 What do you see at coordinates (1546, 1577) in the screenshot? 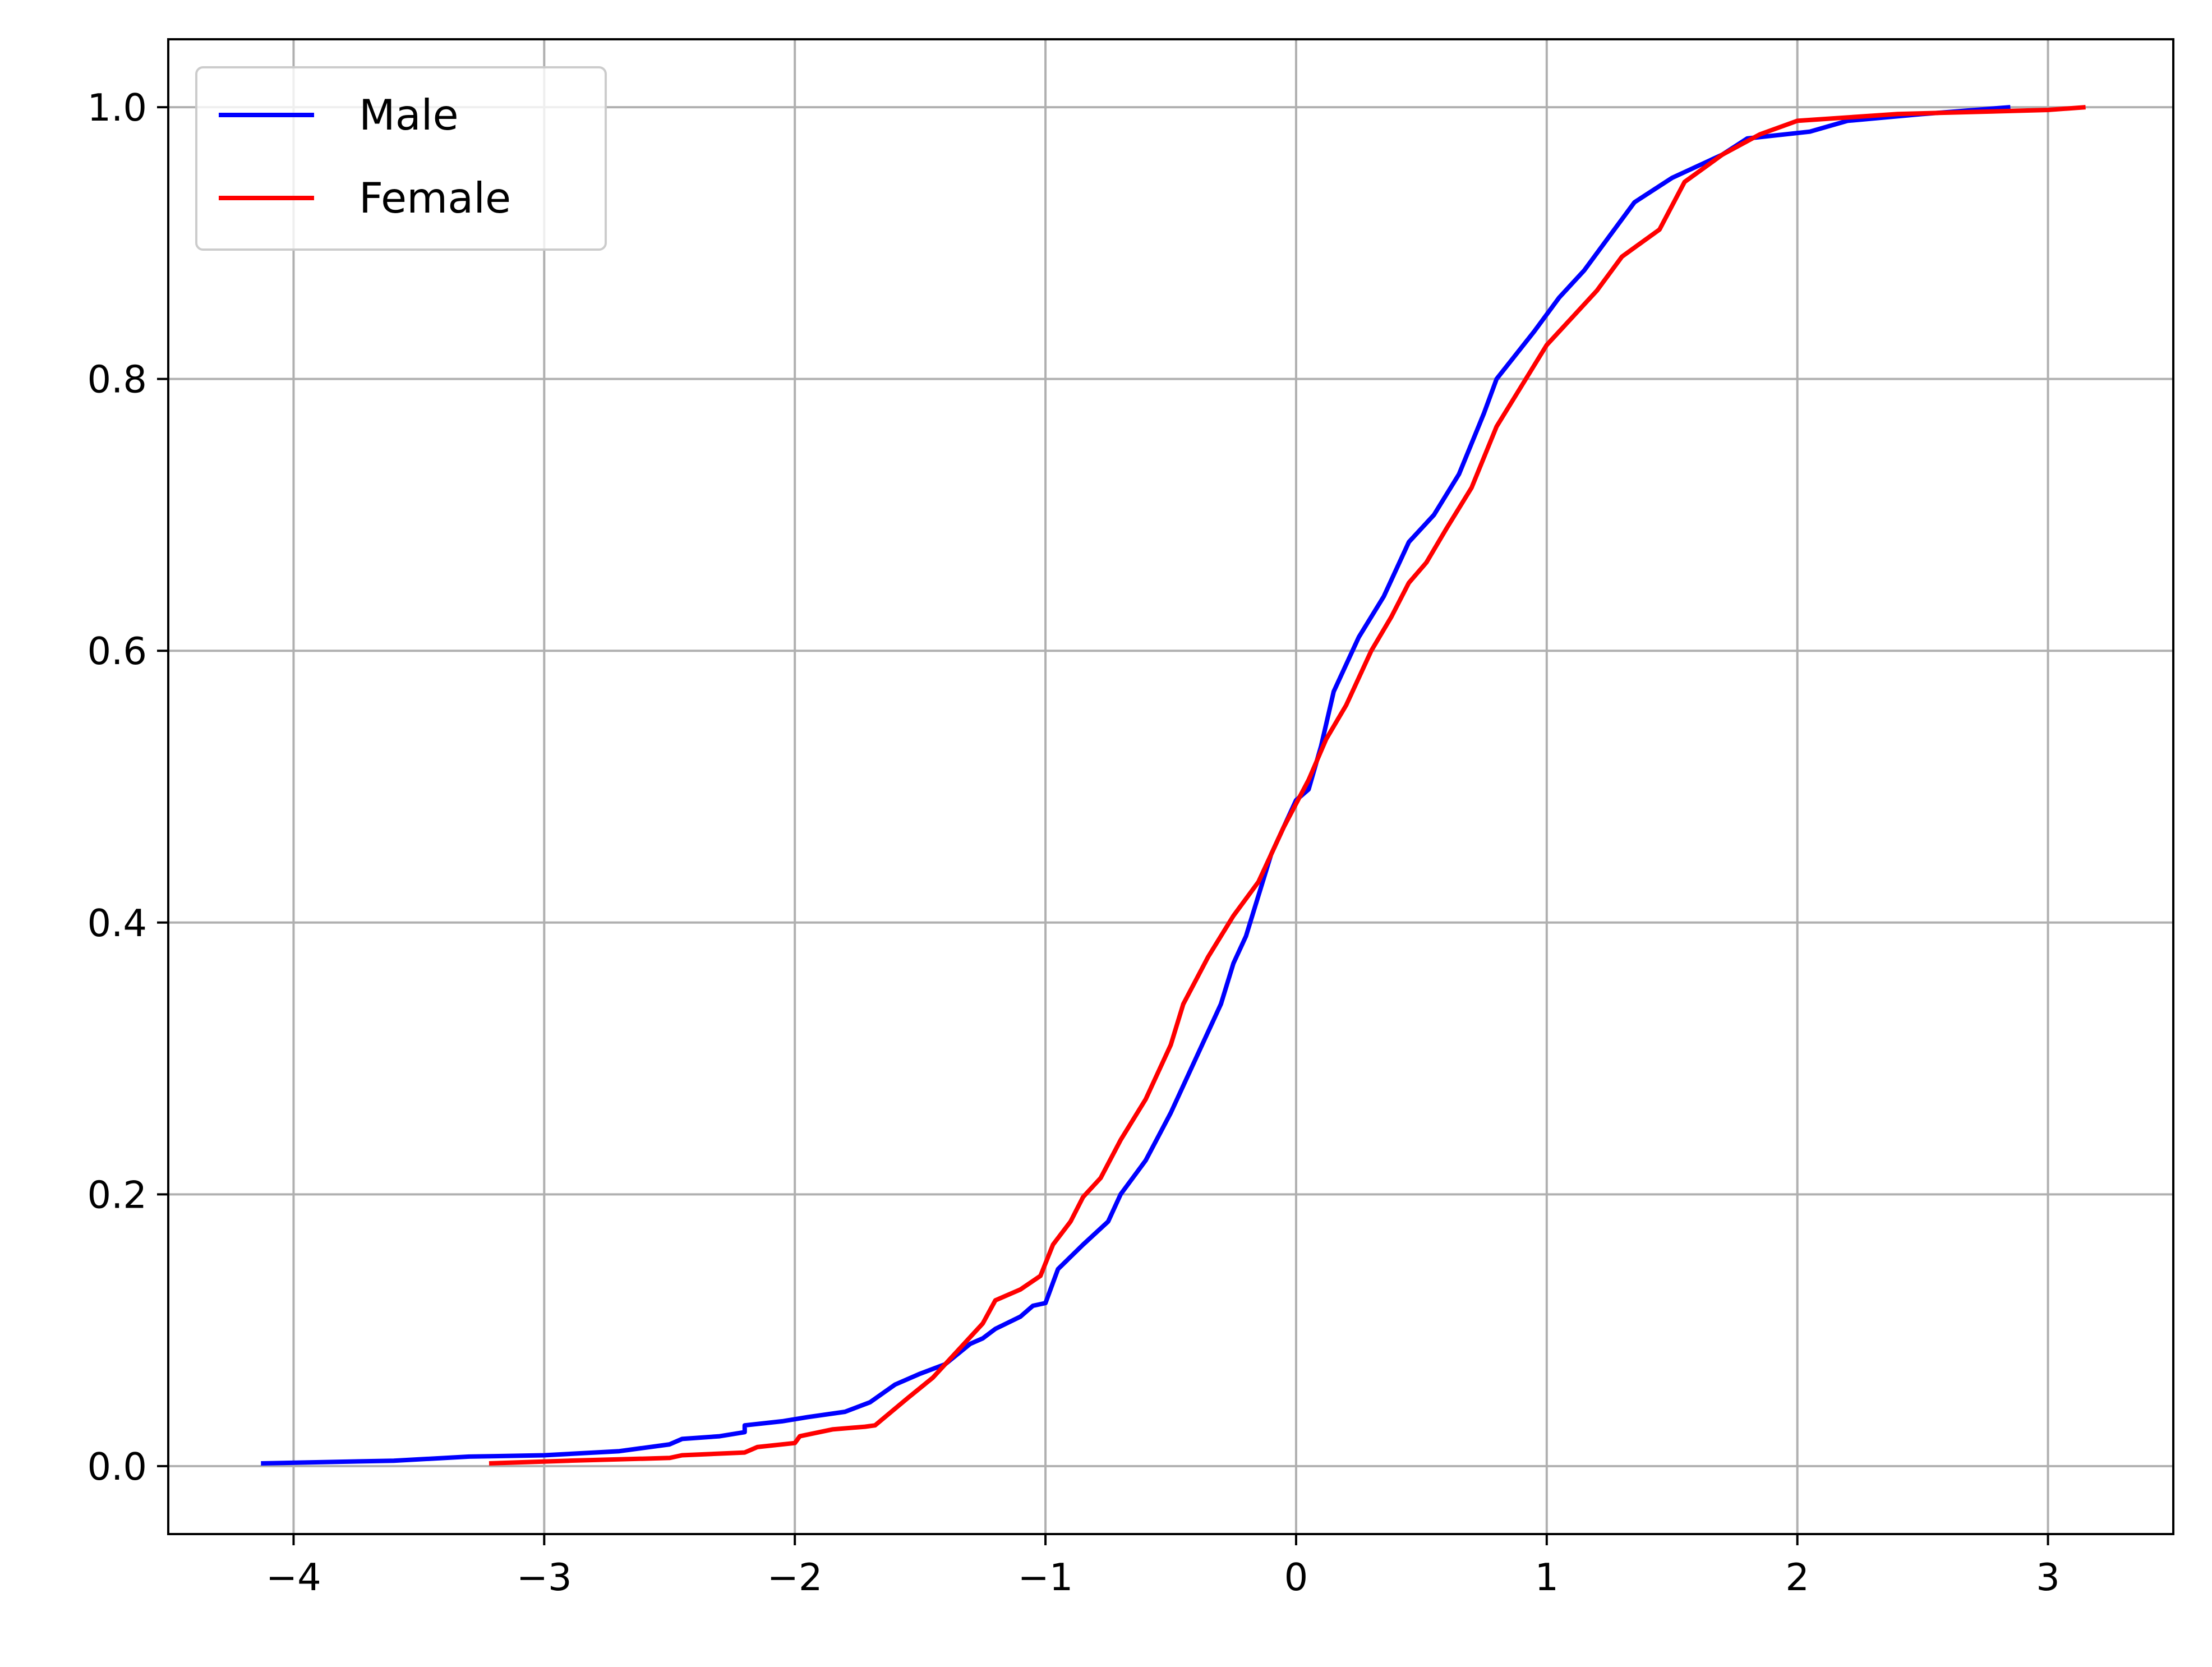
I see `x-tick-label: 1` at bounding box center [1546, 1577].